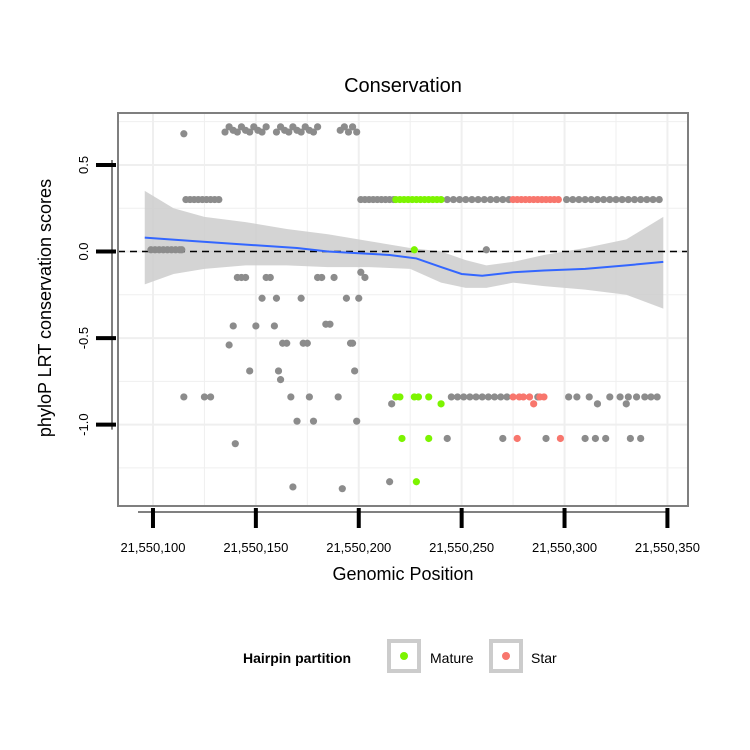  Describe the element at coordinates (96, 296) in the screenshot. I see `y-axis: 0.5 0.0 -0.5 -1.0` at that location.